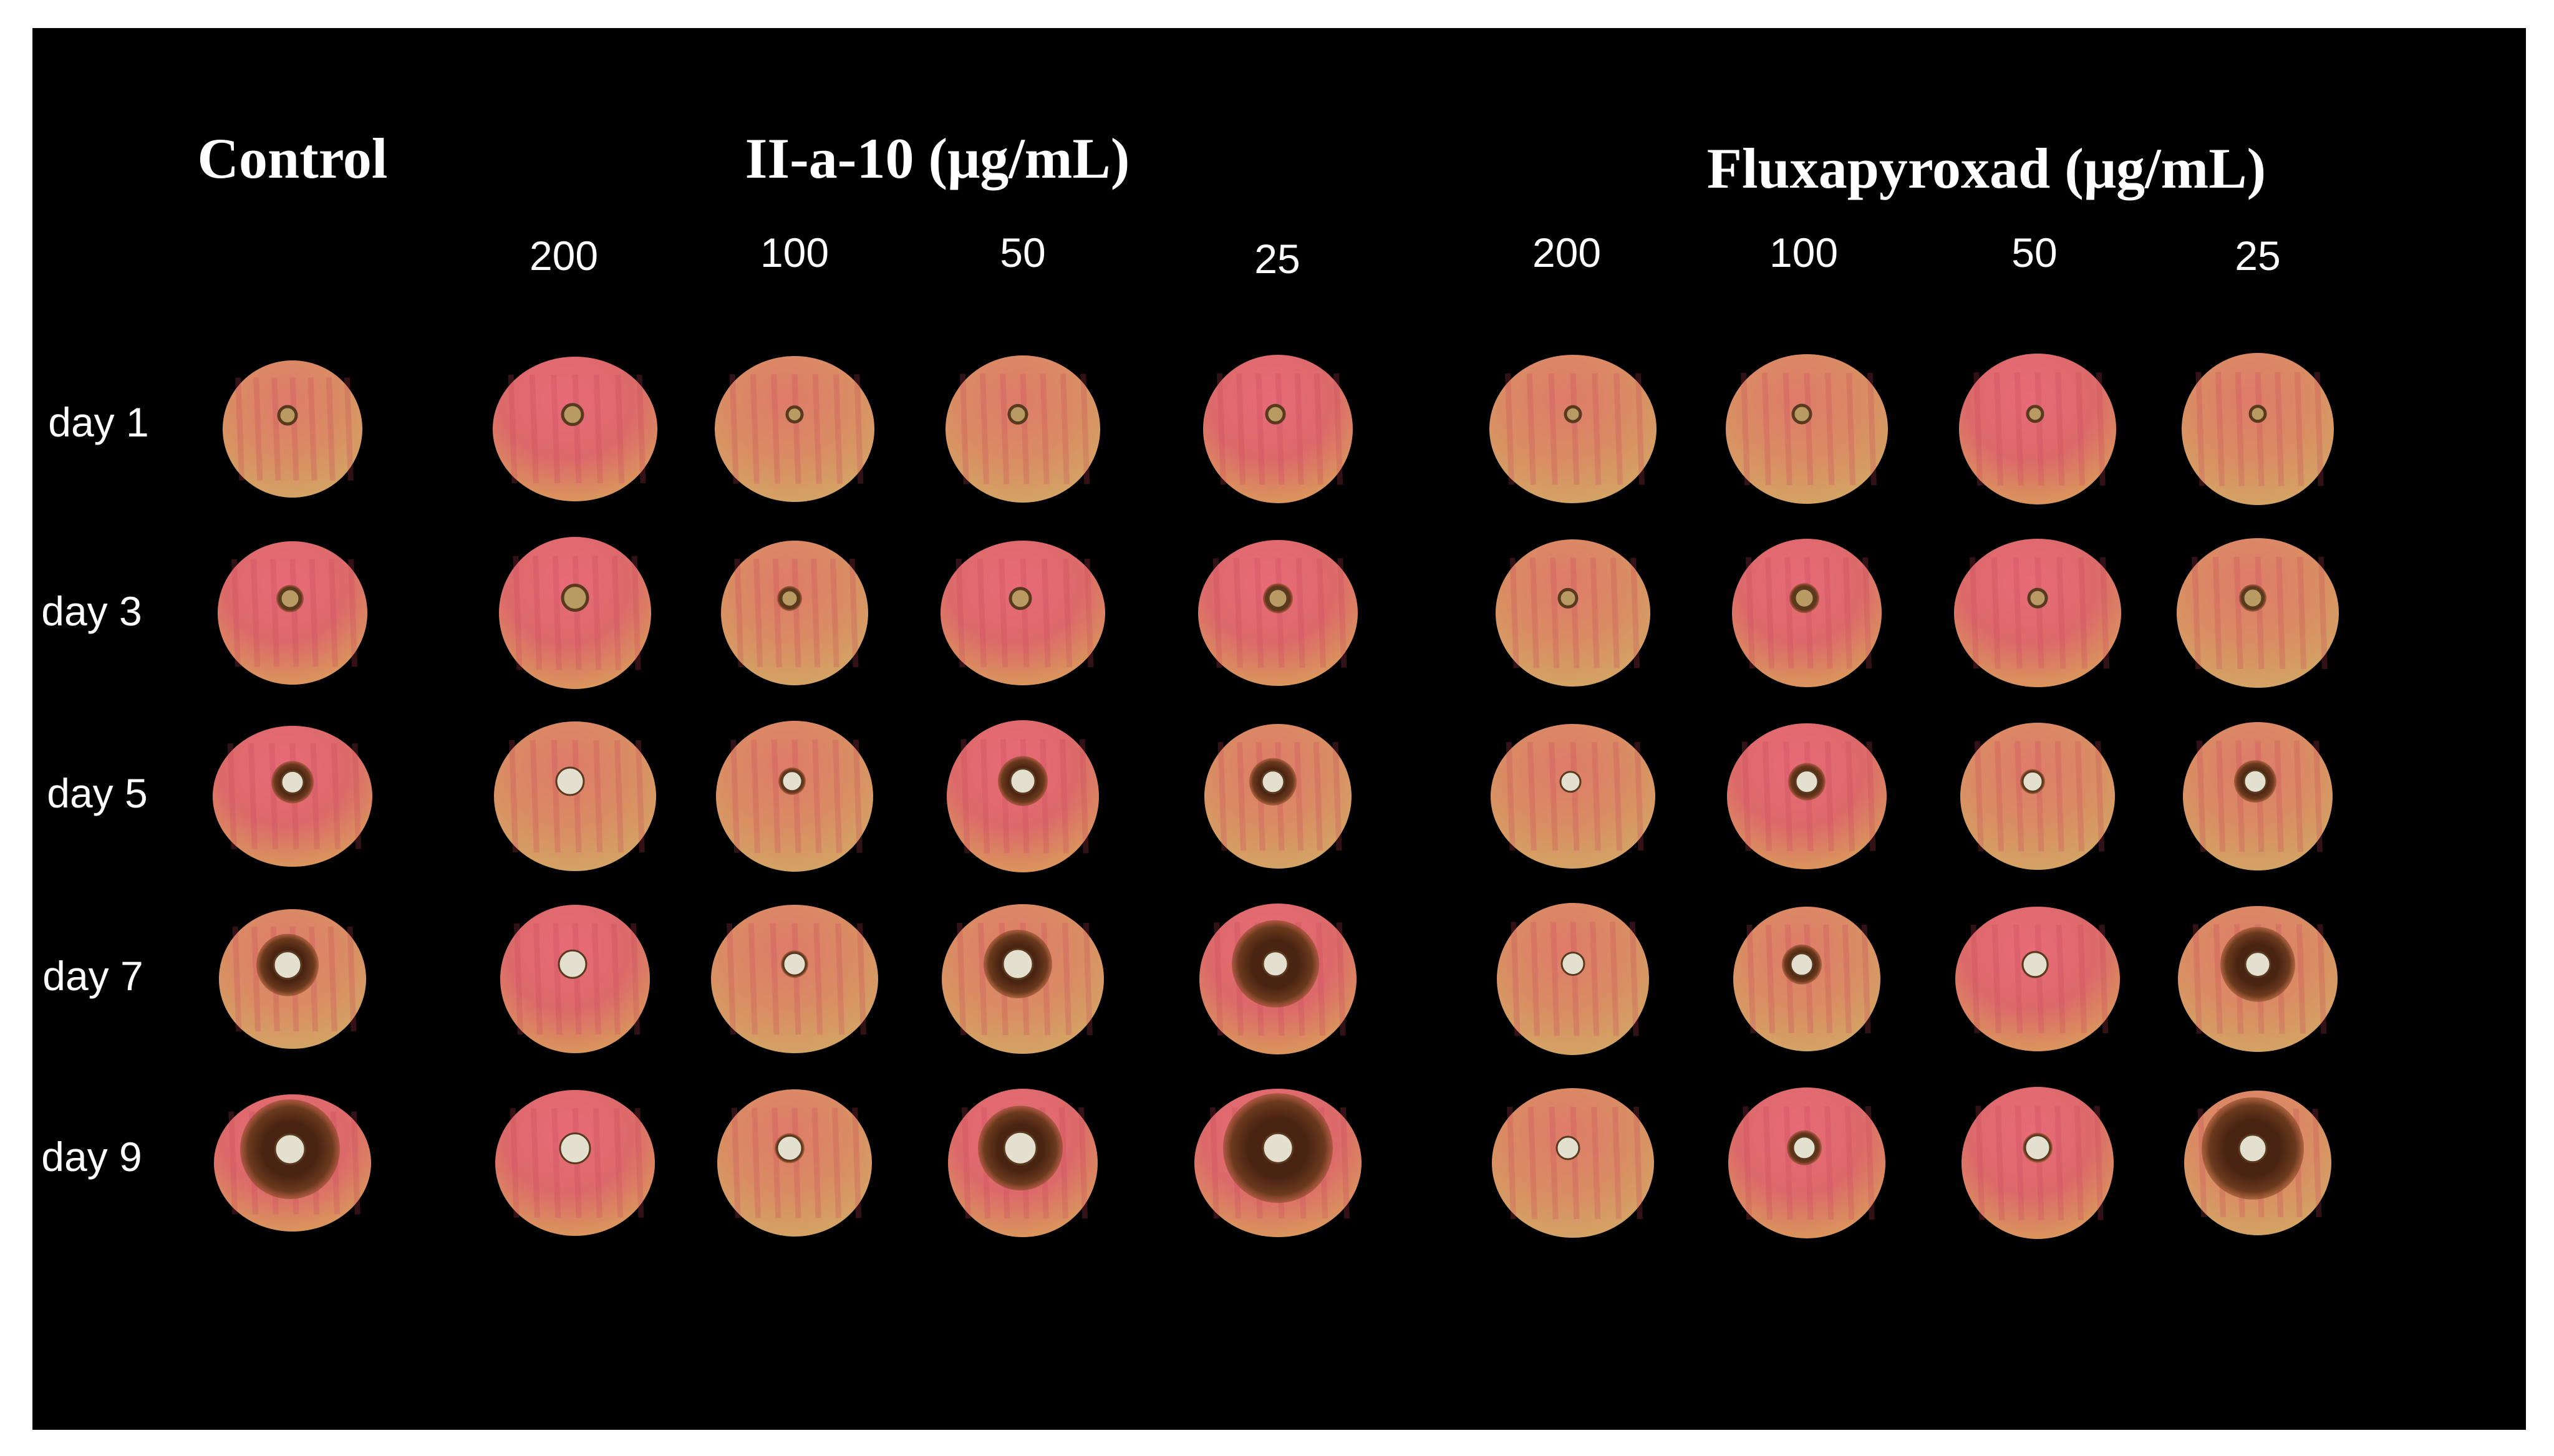 This screenshot has height=1456, width=2554. I want to click on apple-flux-50-day9, so click(2037, 1163).